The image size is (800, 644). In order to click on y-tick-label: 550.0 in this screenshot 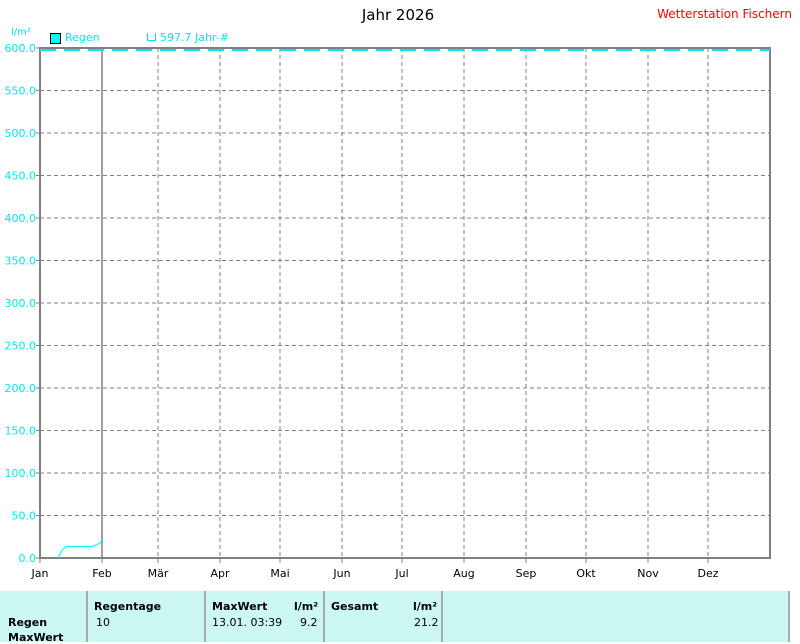, I will do `click(21, 91)`.